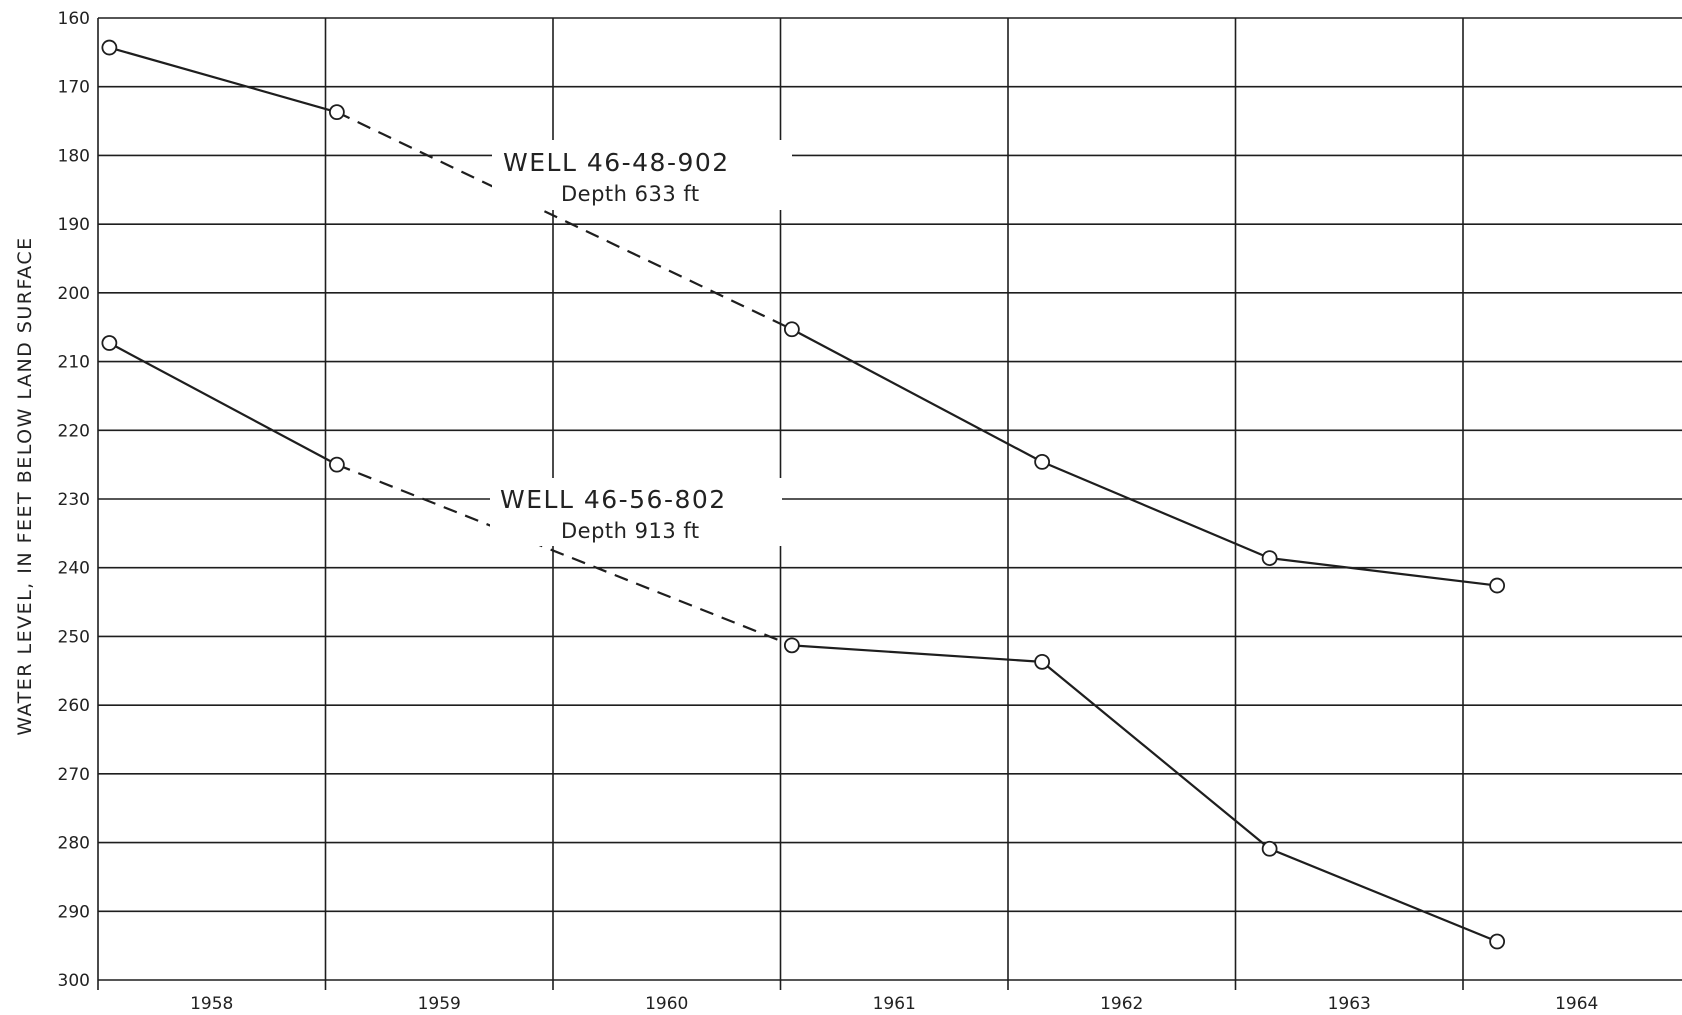 The height and width of the screenshot is (1015, 1682). I want to click on y-tick-label: 230, so click(74, 500).